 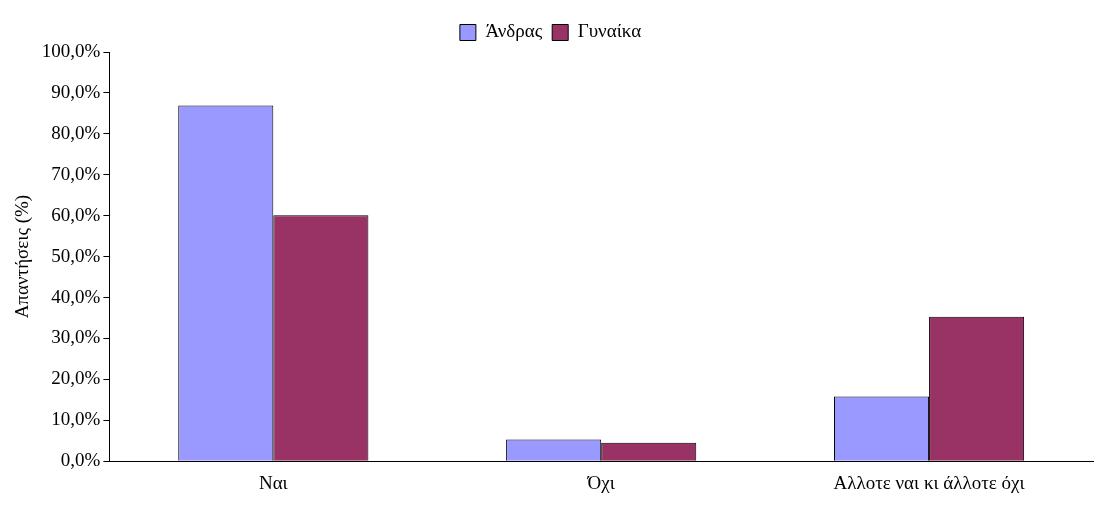 What do you see at coordinates (76, 296) in the screenshot?
I see `y-tick-label: 40,0%` at bounding box center [76, 296].